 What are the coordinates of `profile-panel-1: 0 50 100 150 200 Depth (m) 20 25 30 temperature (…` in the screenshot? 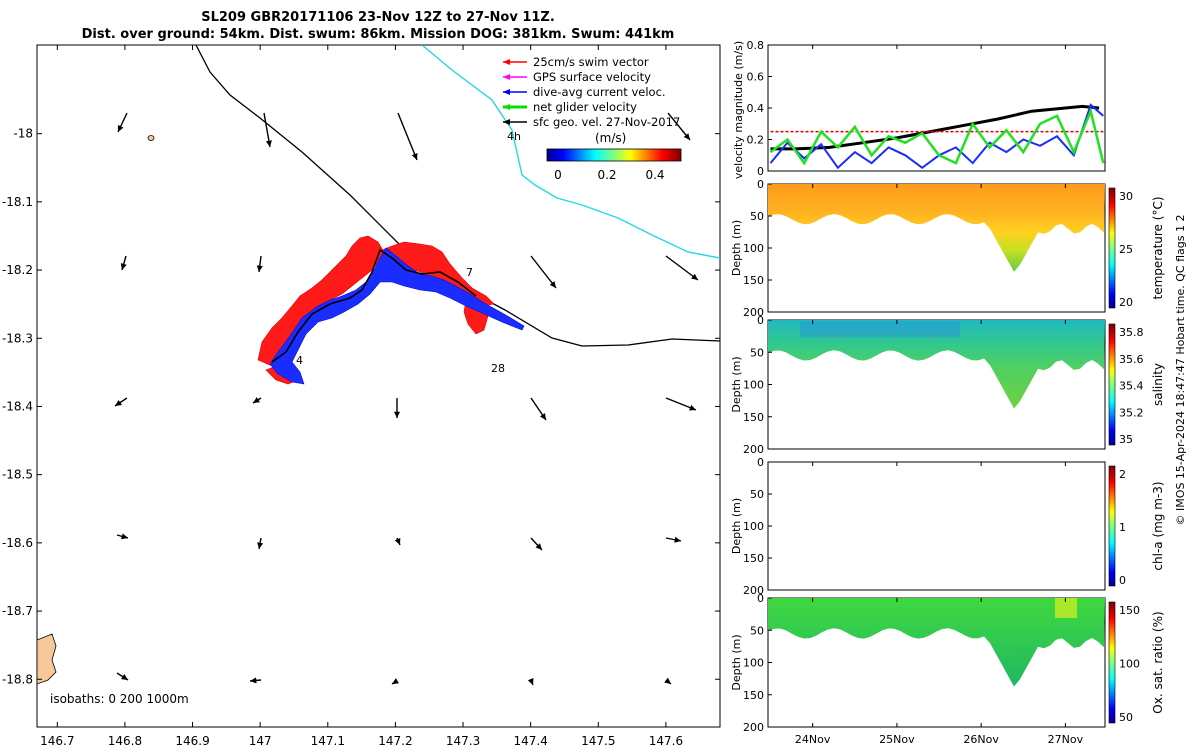 It's located at (947, 248).